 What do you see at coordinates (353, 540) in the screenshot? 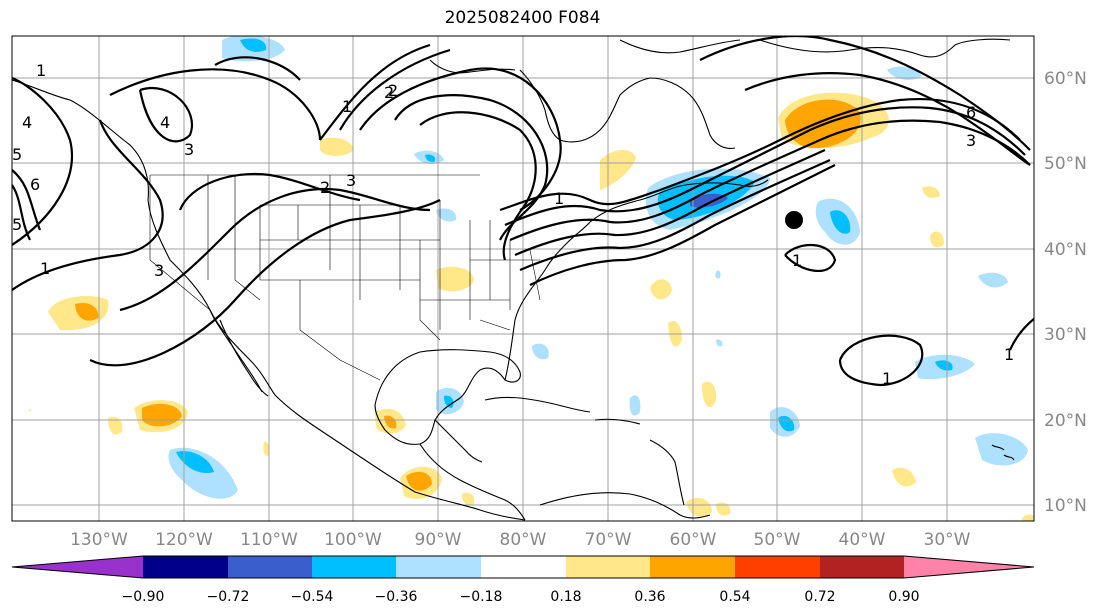
I see `lon-label: 100°W` at bounding box center [353, 540].